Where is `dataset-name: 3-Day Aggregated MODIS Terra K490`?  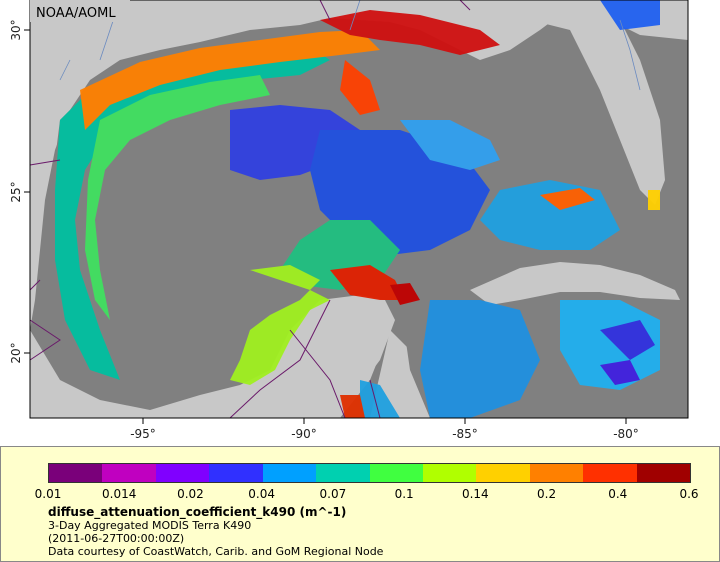 dataset-name: 3-Day Aggregated MODIS Terra K490 is located at coordinates (150, 525).